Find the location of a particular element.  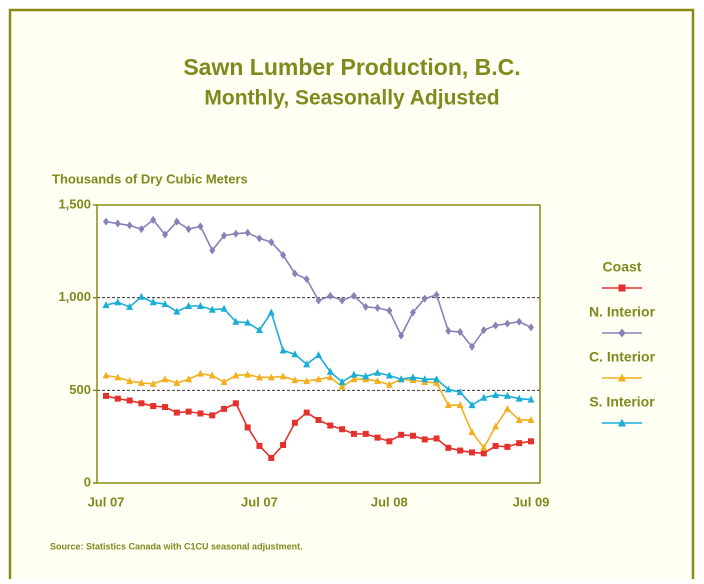

x-tick-label: Jul 08 is located at coordinates (389, 501).